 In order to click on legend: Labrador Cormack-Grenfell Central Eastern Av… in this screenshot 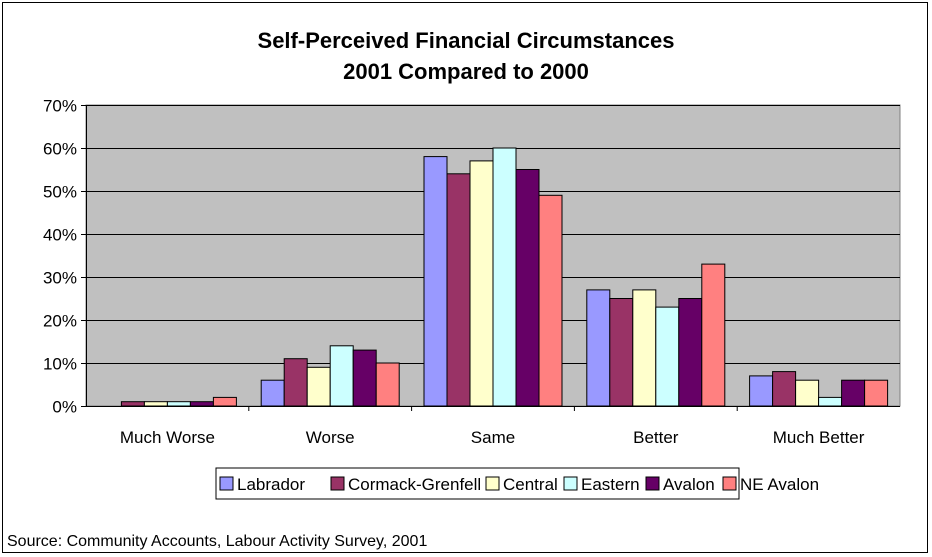, I will do `click(517, 483)`.